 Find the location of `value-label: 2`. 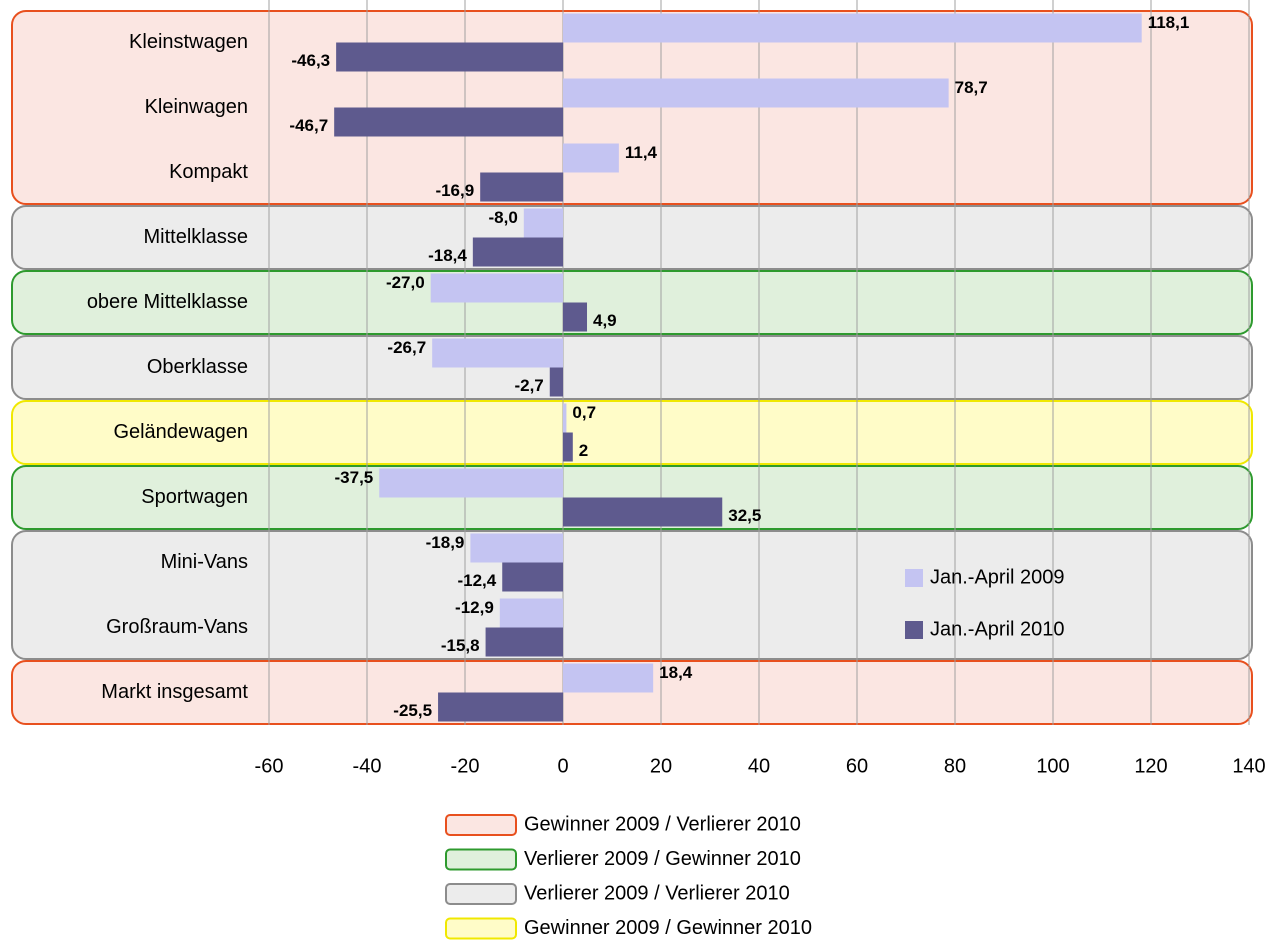

value-label: 2 is located at coordinates (583, 450).